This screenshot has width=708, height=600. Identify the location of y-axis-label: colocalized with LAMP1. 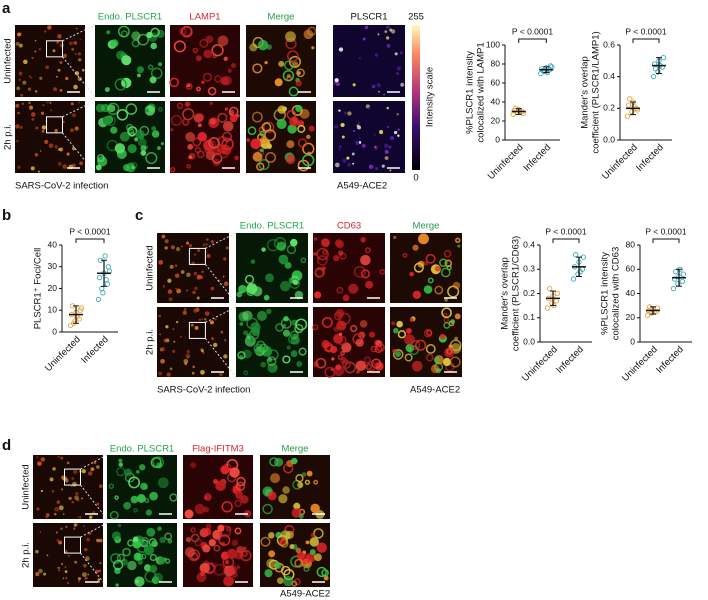
(481, 92).